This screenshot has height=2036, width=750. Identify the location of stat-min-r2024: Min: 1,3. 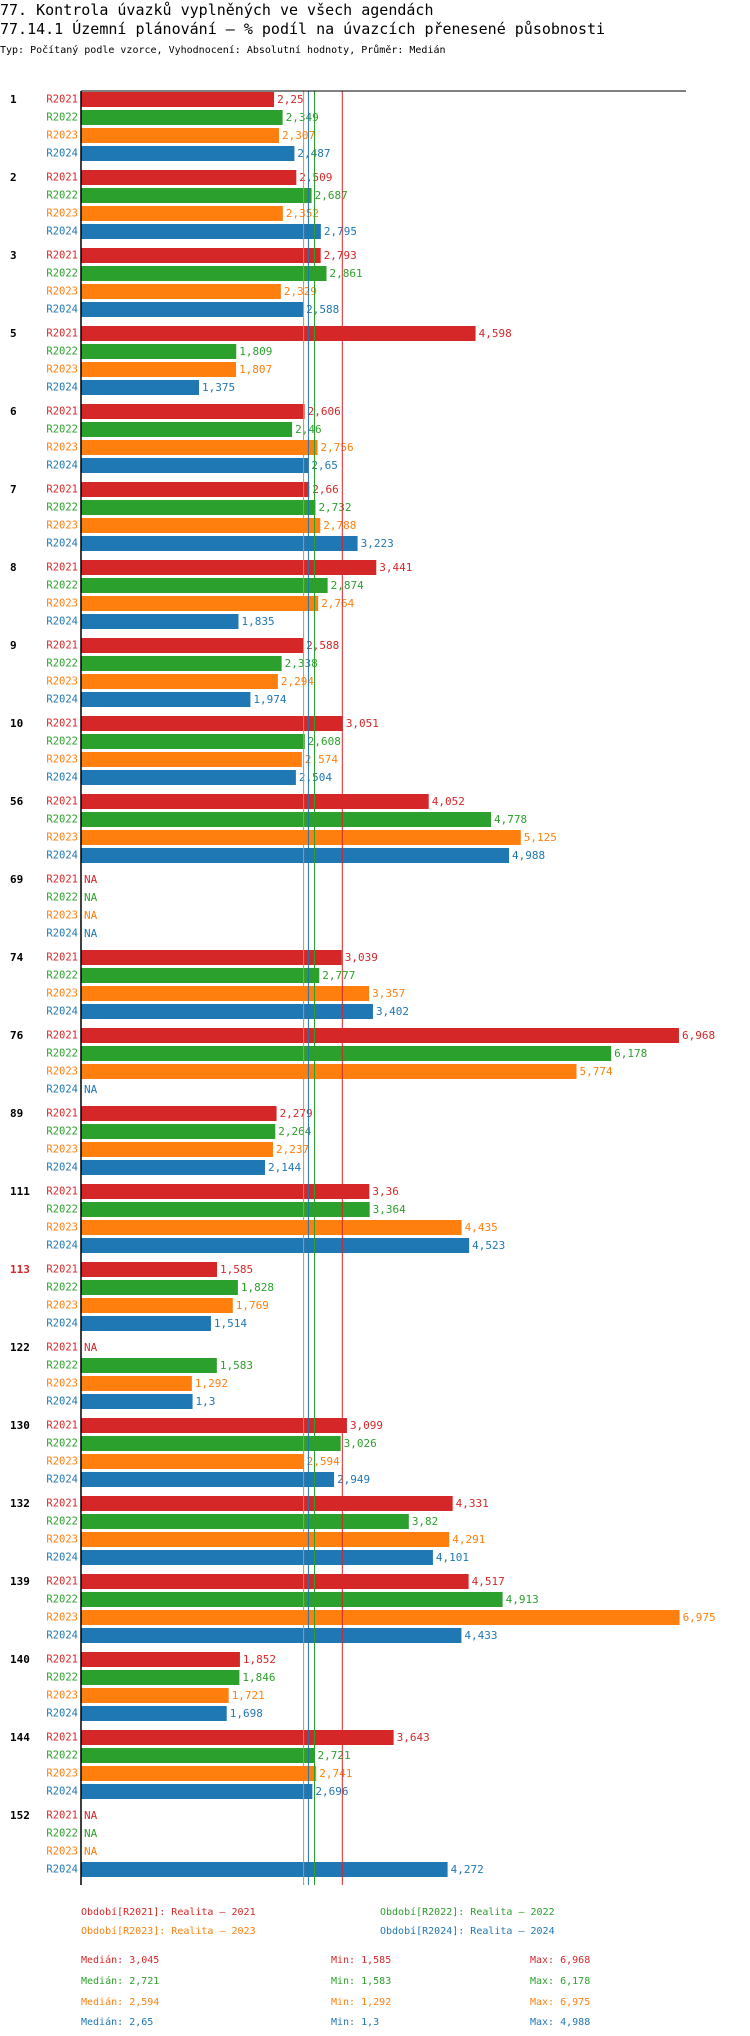
(355, 2022).